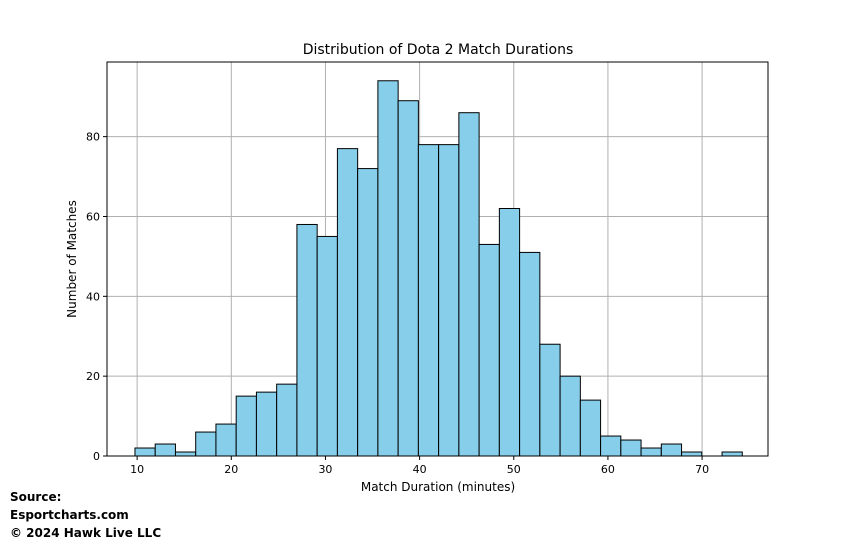 Image resolution: width=854 pixels, height=546 pixels. What do you see at coordinates (702, 469) in the screenshot?
I see `x-tick-label: 70` at bounding box center [702, 469].